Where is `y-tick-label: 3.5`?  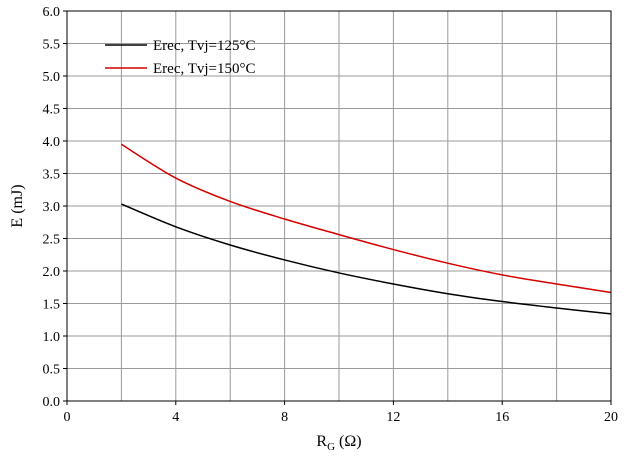 y-tick-label: 3.5 is located at coordinates (52, 175).